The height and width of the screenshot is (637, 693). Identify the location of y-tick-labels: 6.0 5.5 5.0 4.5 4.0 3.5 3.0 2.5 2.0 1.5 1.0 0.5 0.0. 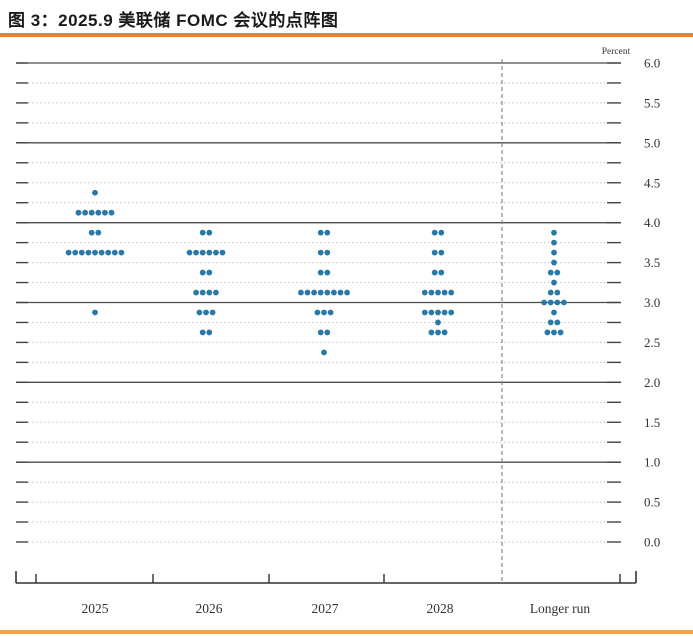
(652, 303).